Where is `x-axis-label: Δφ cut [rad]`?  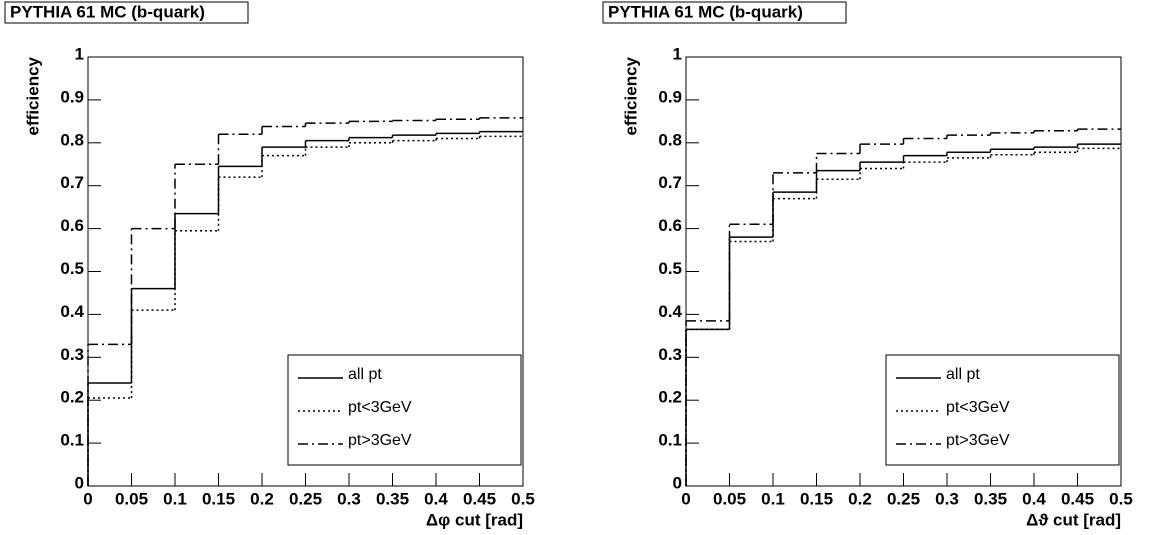
x-axis-label: Δφ cut [rad] is located at coordinates (474, 519).